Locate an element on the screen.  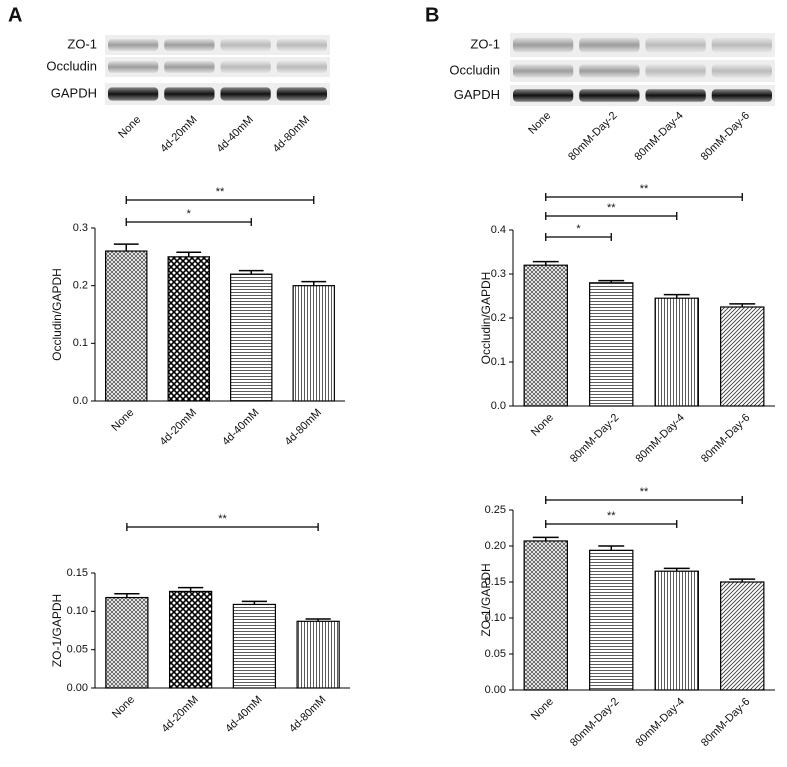
blot-row-label: ZO-1 is located at coordinates (485, 43).